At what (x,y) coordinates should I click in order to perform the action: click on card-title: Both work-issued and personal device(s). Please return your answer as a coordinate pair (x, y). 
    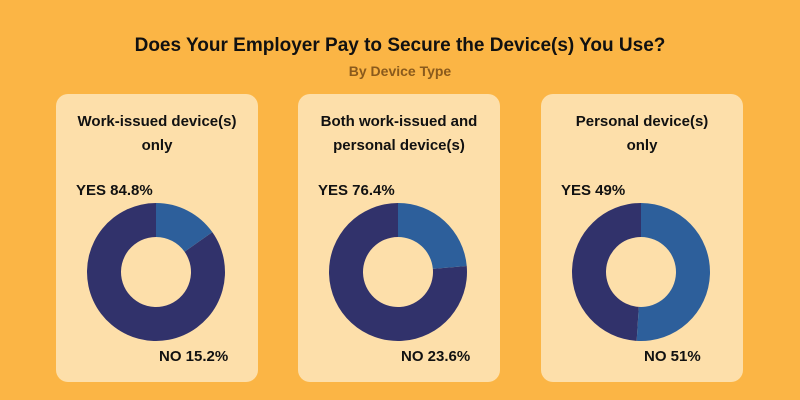
    Looking at the image, I should click on (399, 134).